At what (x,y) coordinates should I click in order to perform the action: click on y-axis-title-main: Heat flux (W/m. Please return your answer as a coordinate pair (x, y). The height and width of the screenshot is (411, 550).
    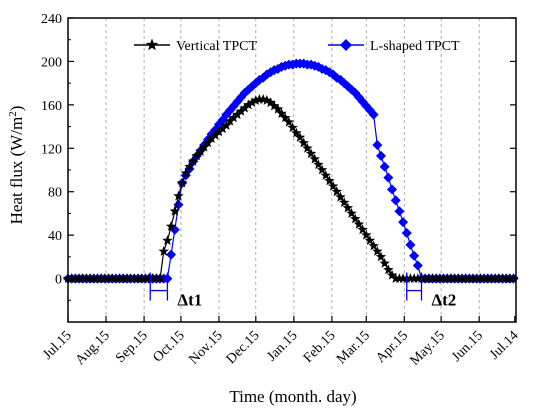
    Looking at the image, I should click on (16, 171).